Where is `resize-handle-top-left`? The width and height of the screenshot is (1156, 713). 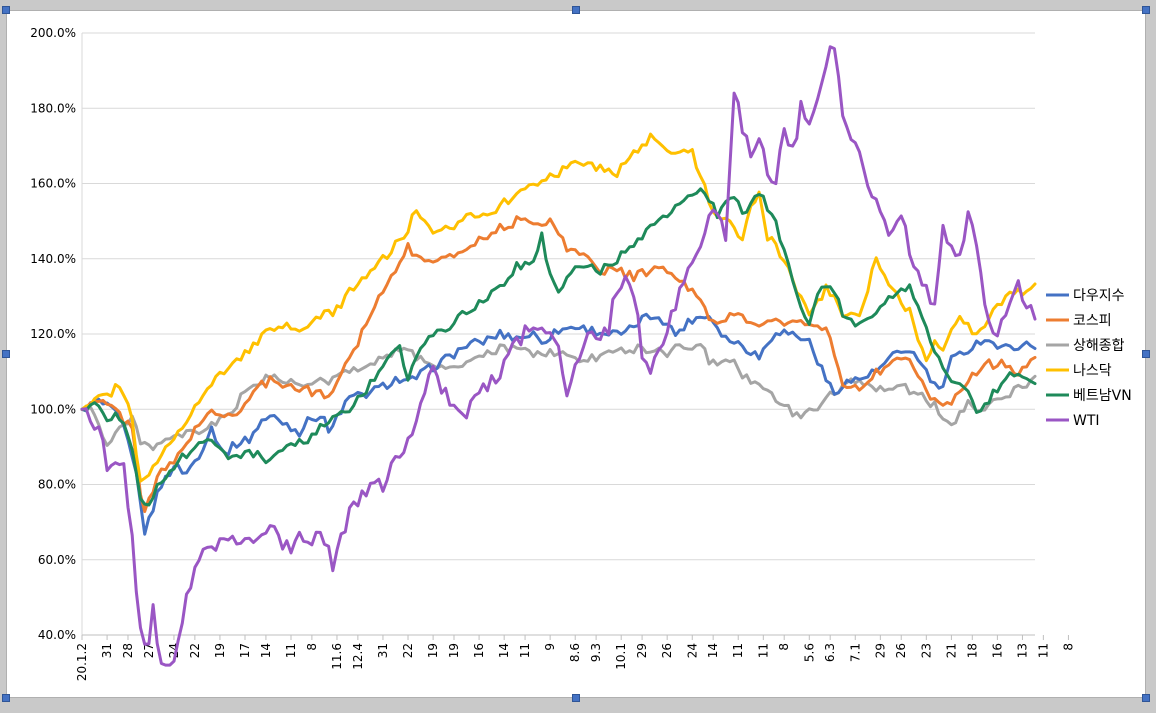 resize-handle-top-left is located at coordinates (6, 10).